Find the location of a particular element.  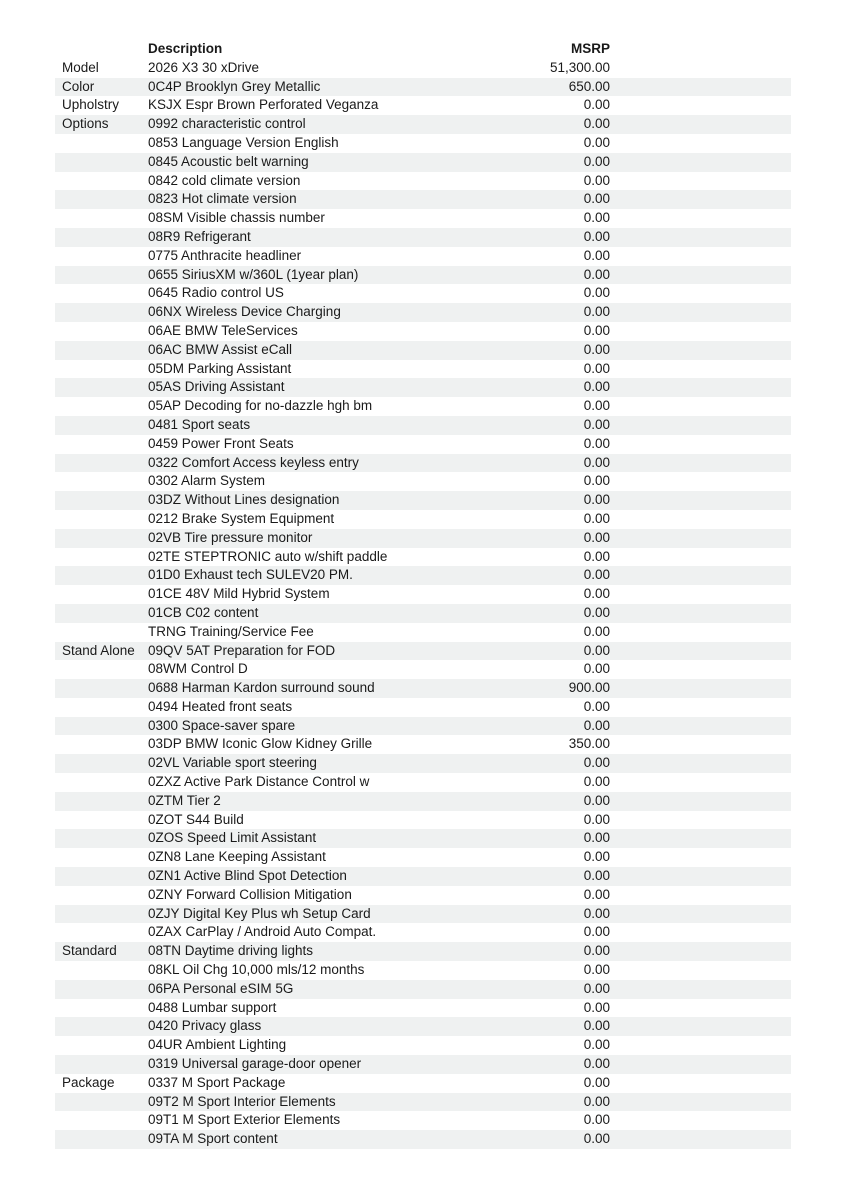

table-row: 09T2 M Sport Interior Elements 0.00 is located at coordinates (423, 1102).